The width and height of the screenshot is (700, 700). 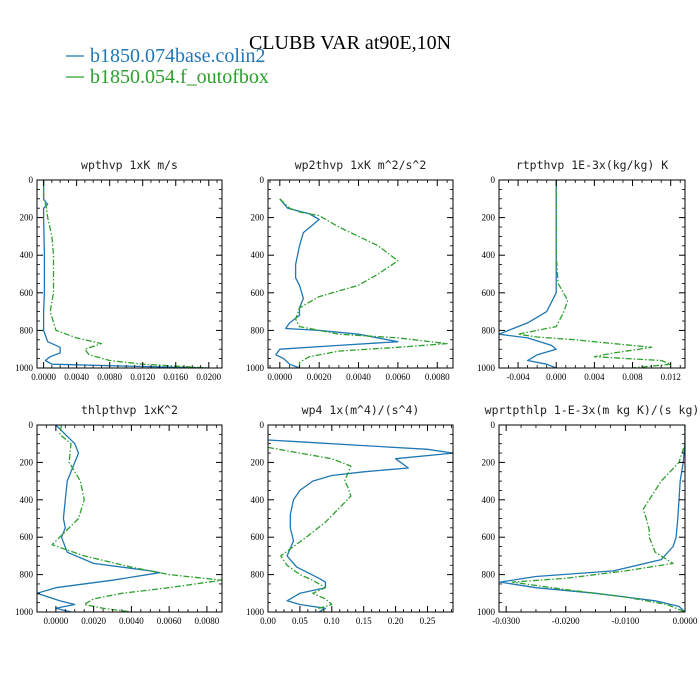 What do you see at coordinates (566, 621) in the screenshot?
I see `x-tick-label: -0.0200` at bounding box center [566, 621].